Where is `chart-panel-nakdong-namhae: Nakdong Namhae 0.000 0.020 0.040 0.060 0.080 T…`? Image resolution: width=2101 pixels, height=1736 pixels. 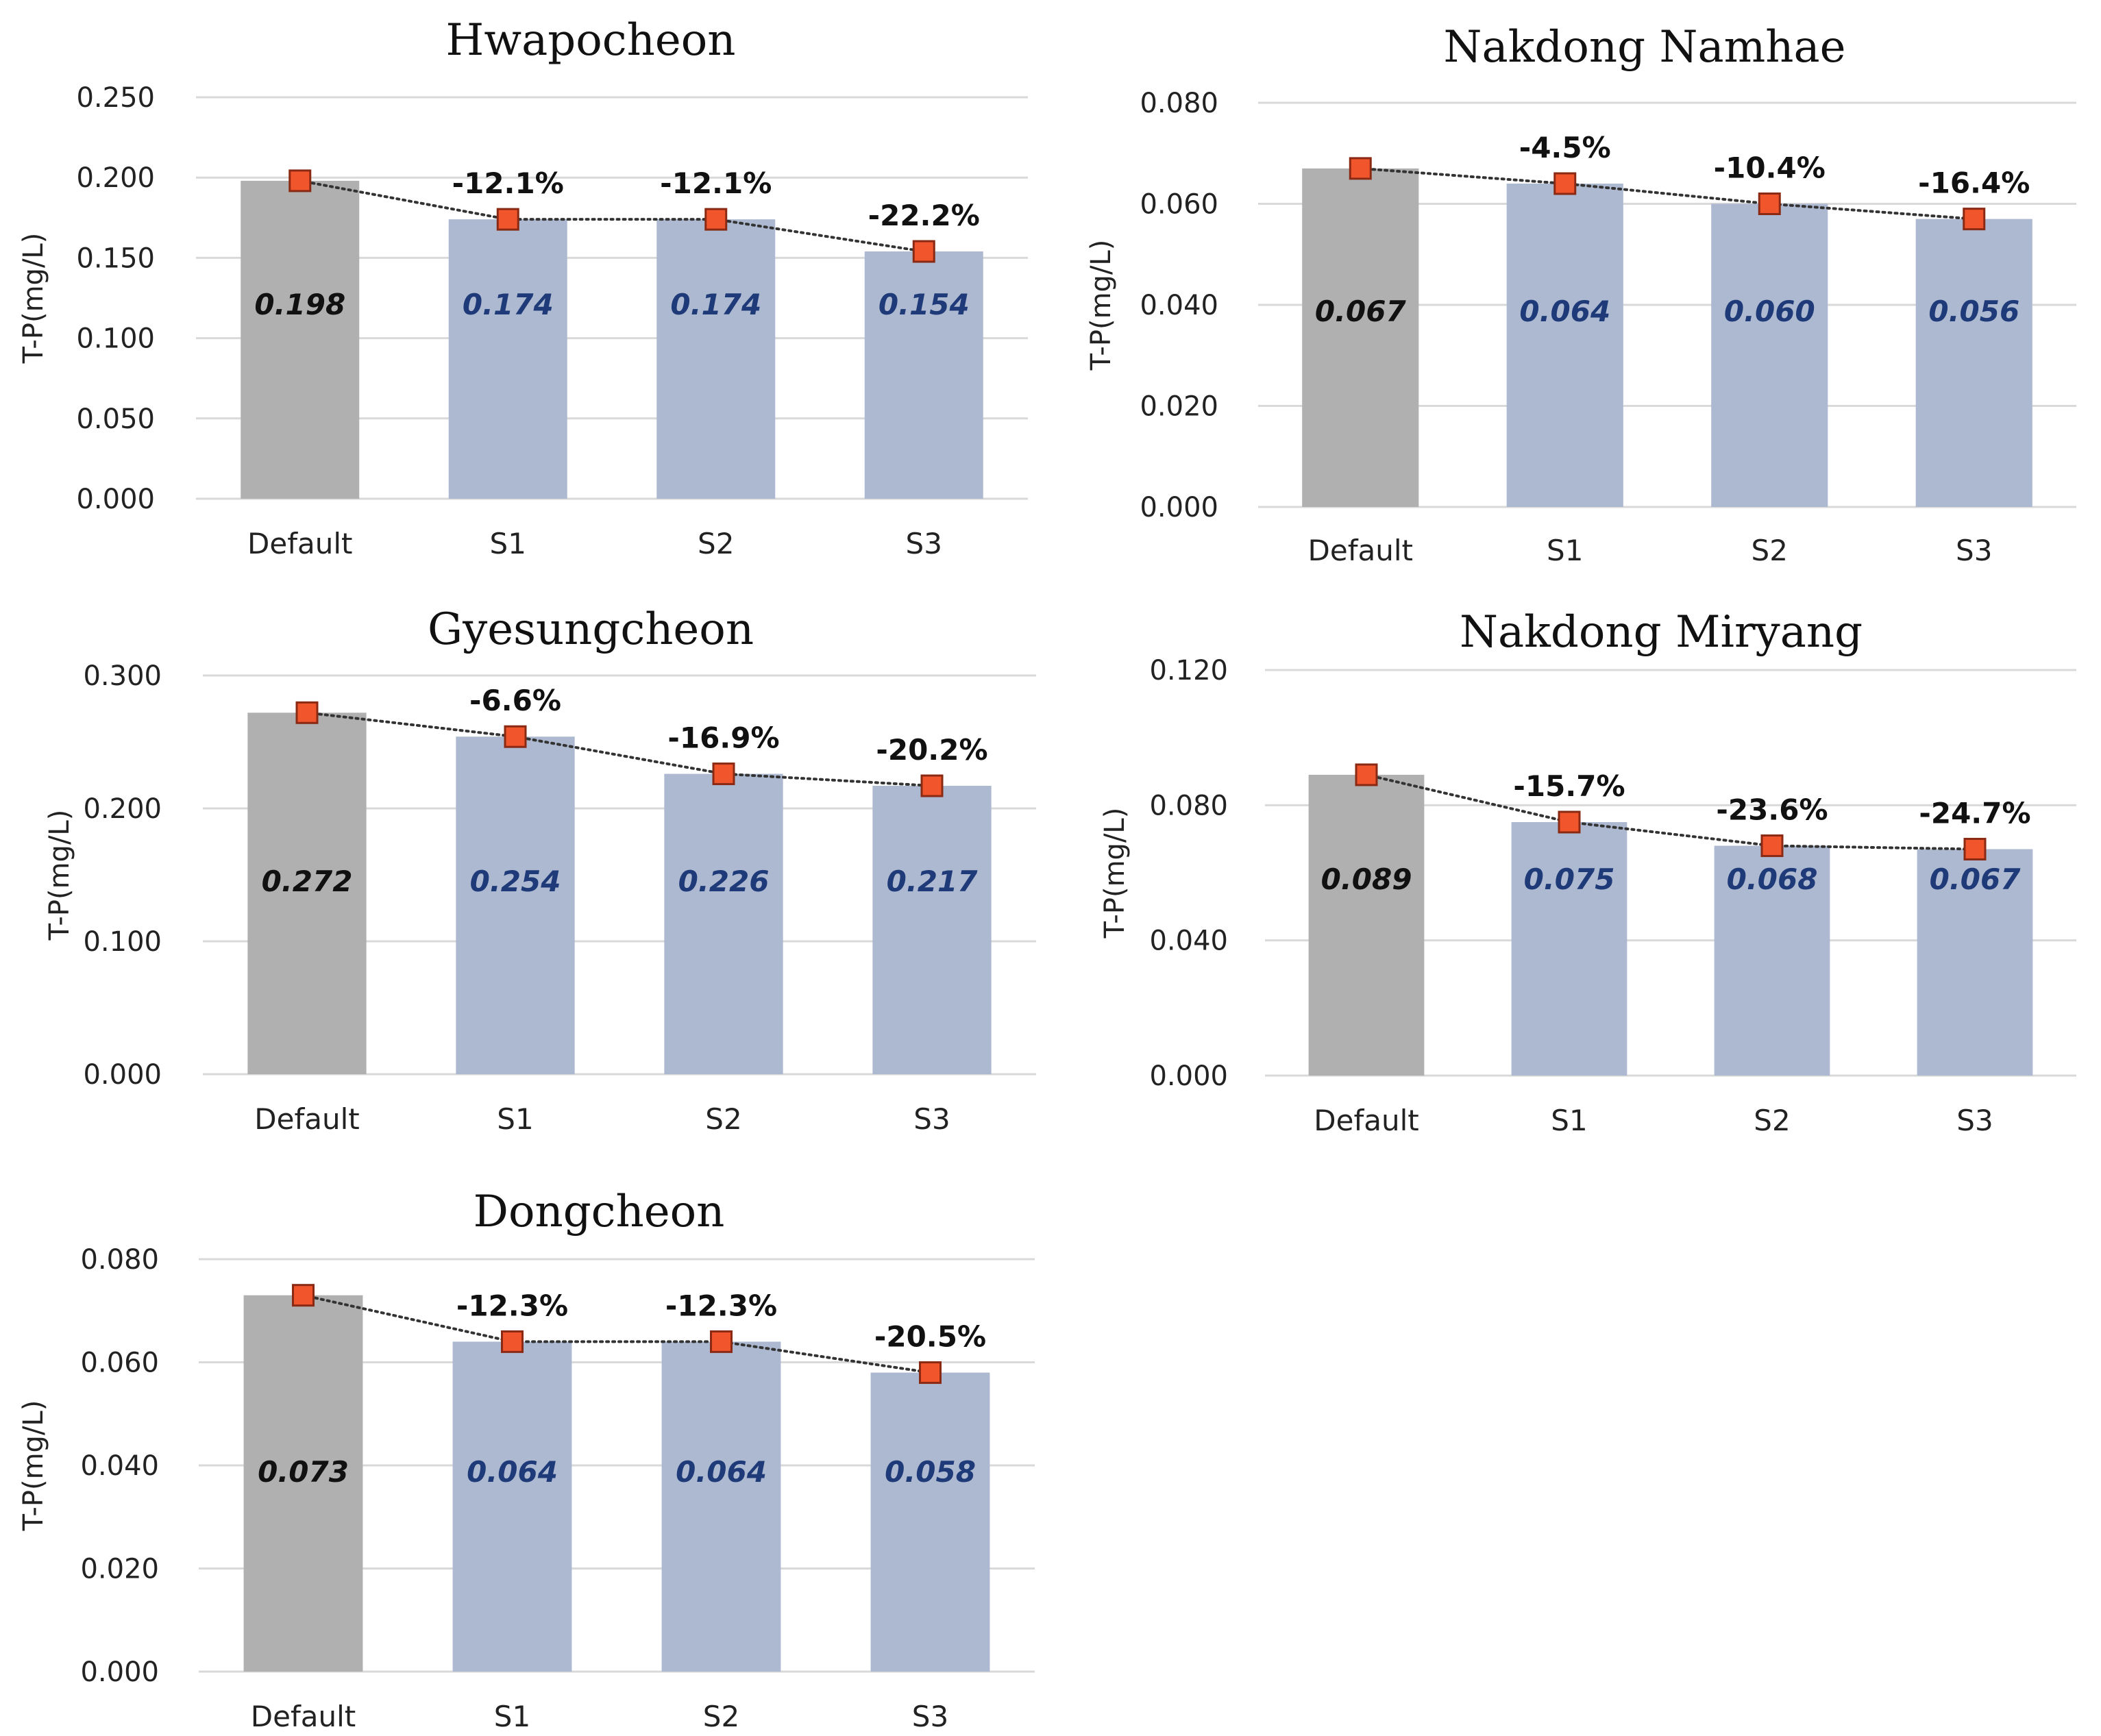
chart-panel-nakdong-namhae: Nakdong Namhae 0.000 0.020 0.040 0.060 0.080 T… is located at coordinates (1581, 294).